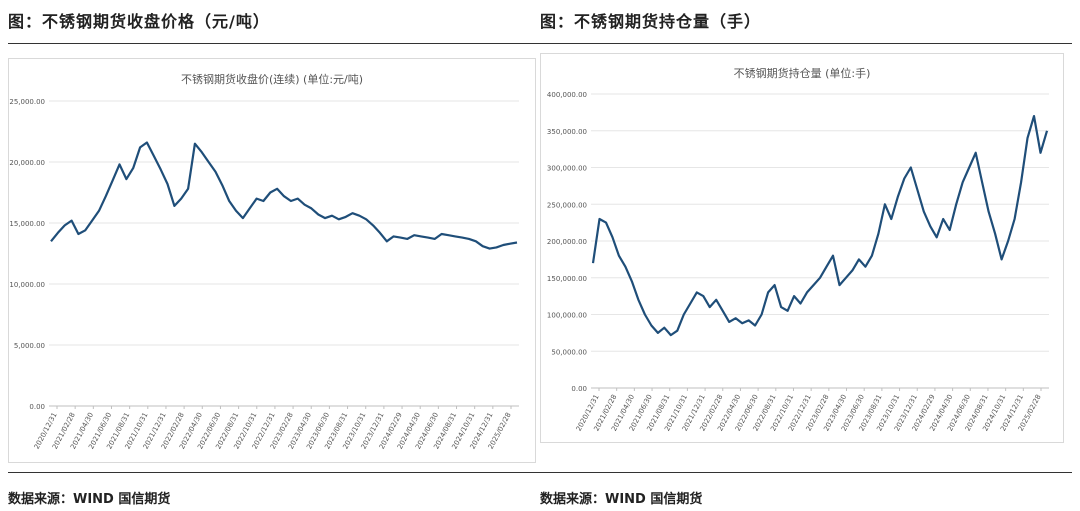 Image resolution: width=1080 pixels, height=511 pixels. What do you see at coordinates (651, 21) in the screenshot?
I see `right-figure-caption: 图：不锈钢期货持仓量（手）` at bounding box center [651, 21].